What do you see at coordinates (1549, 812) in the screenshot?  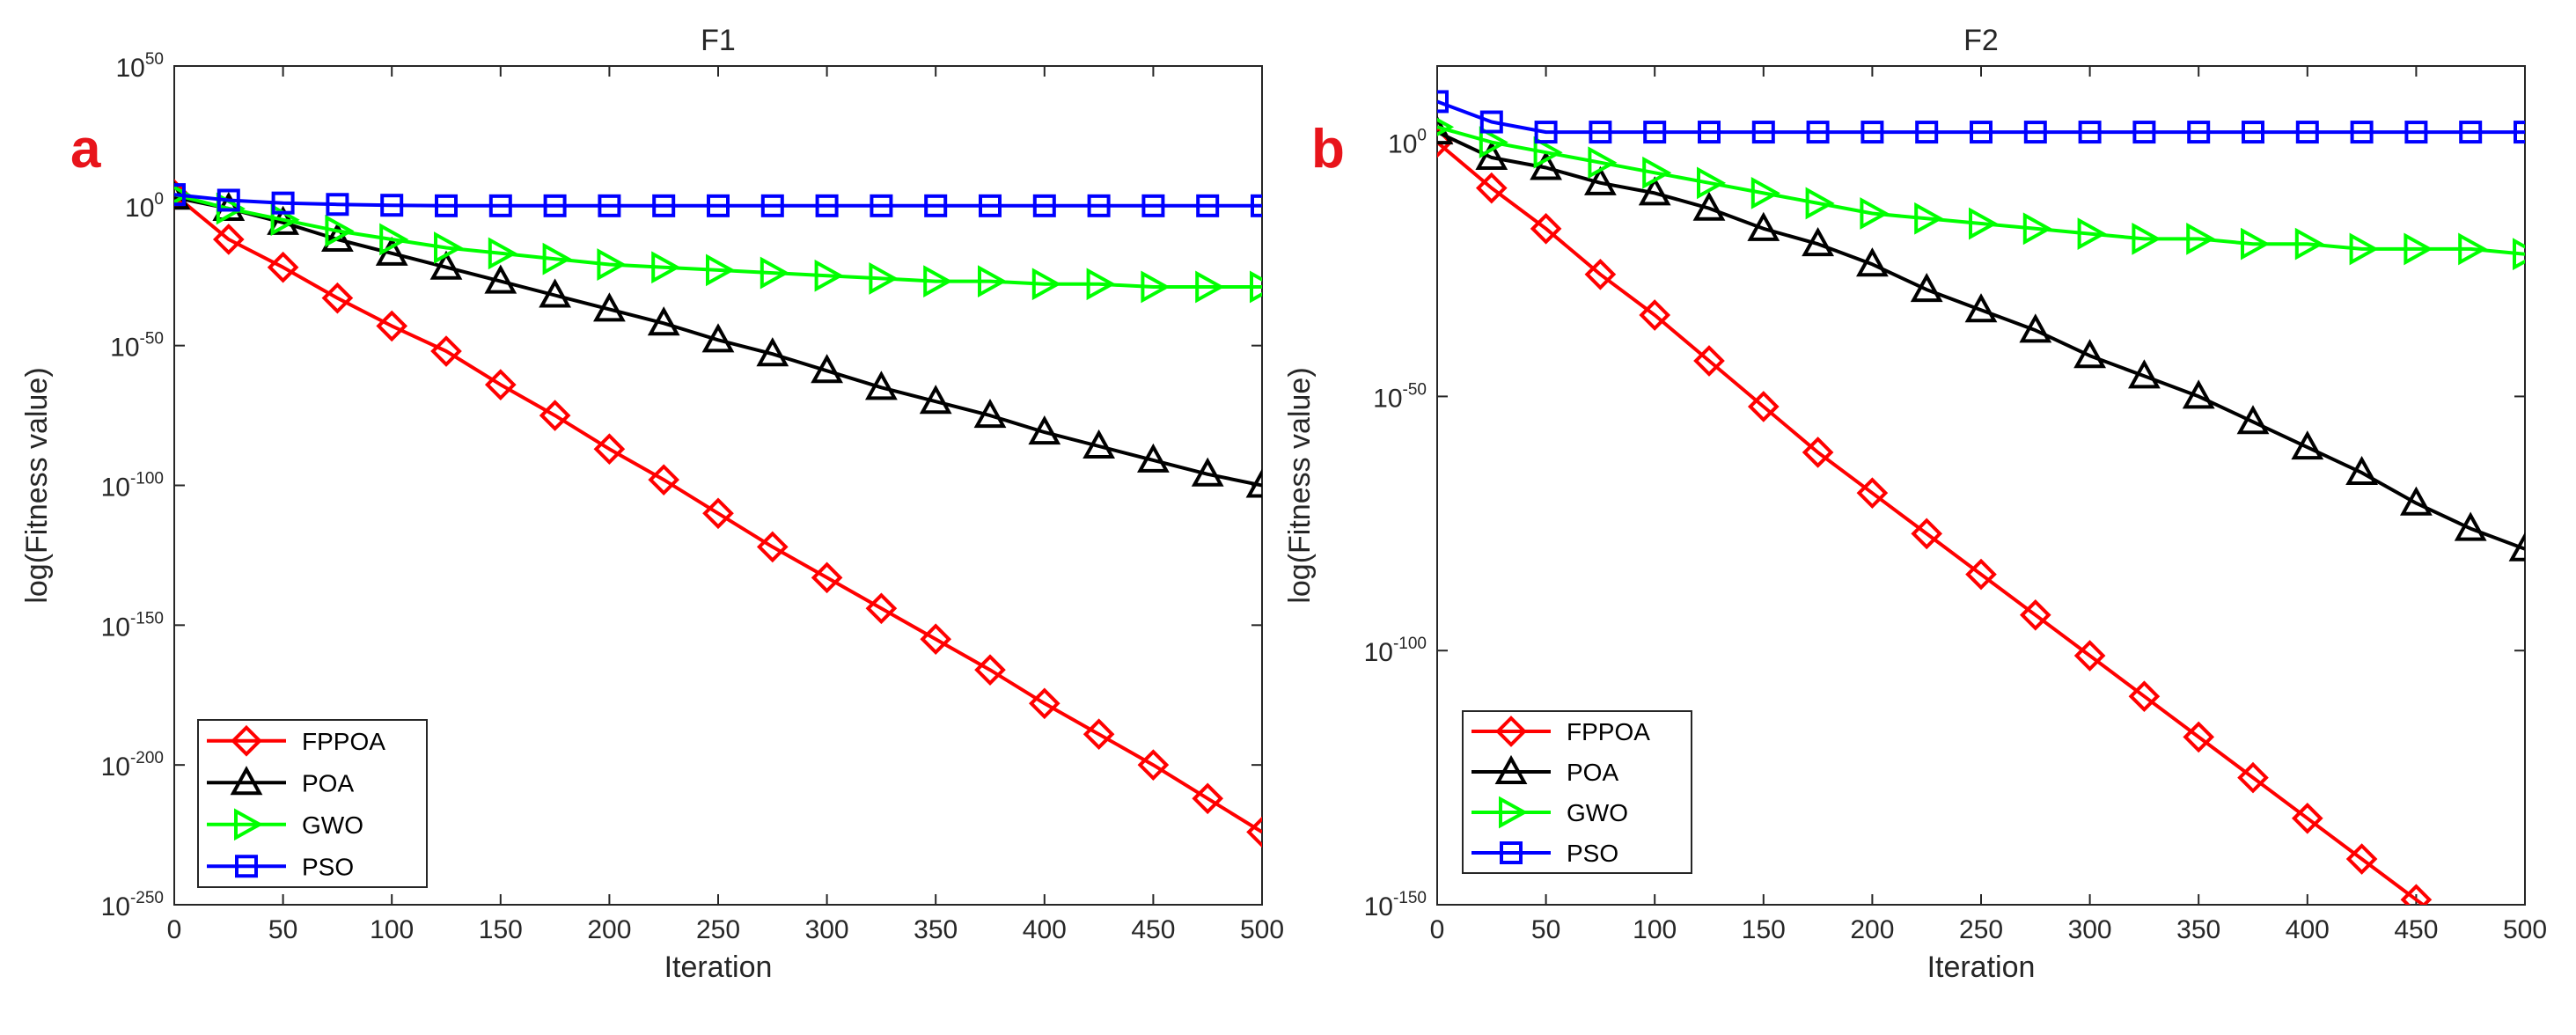 I see `legend-item-gwo: GWO` at bounding box center [1549, 812].